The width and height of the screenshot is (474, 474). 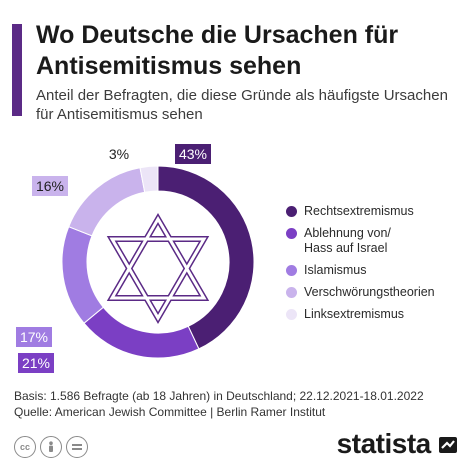 What do you see at coordinates (25, 447) in the screenshot?
I see `cc-icon: cc` at bounding box center [25, 447].